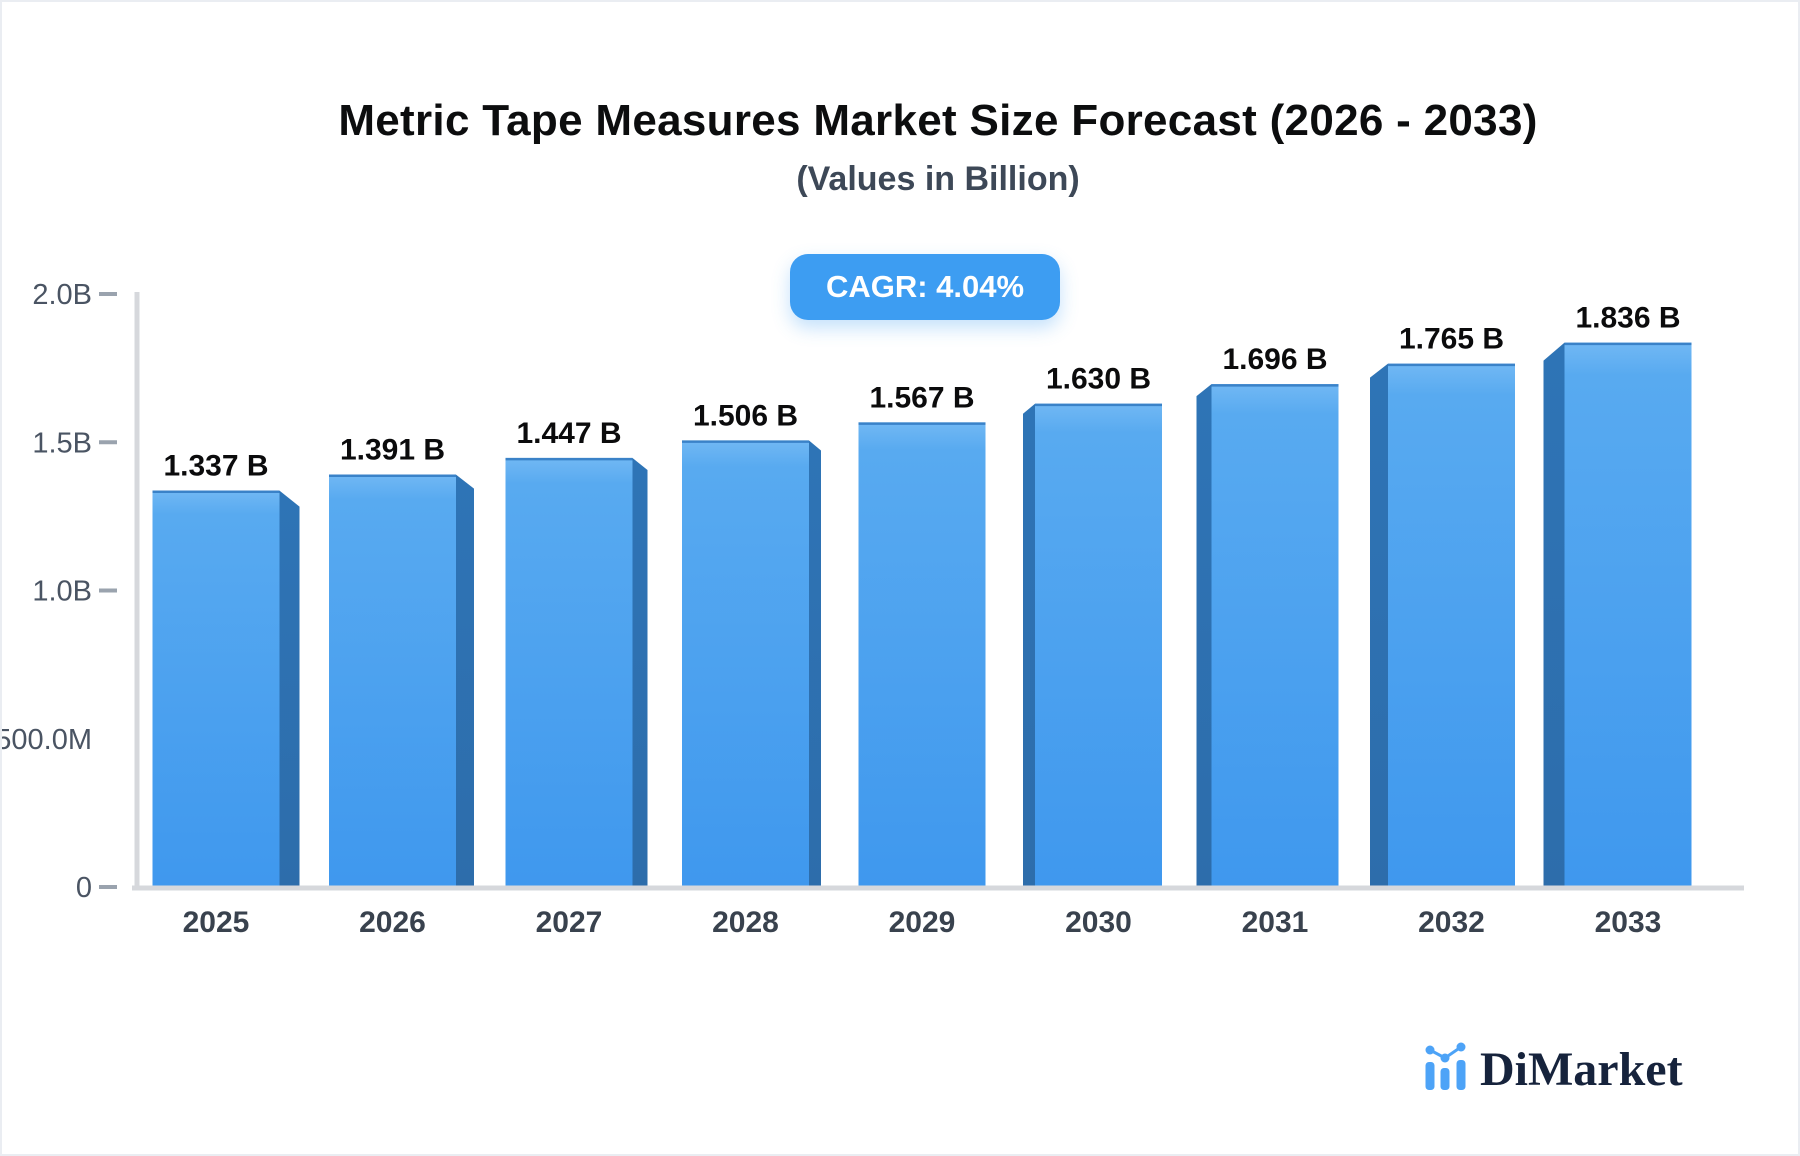 The height and width of the screenshot is (1156, 1800). I want to click on cagr-label: CAGR: 4.04%, so click(925, 286).